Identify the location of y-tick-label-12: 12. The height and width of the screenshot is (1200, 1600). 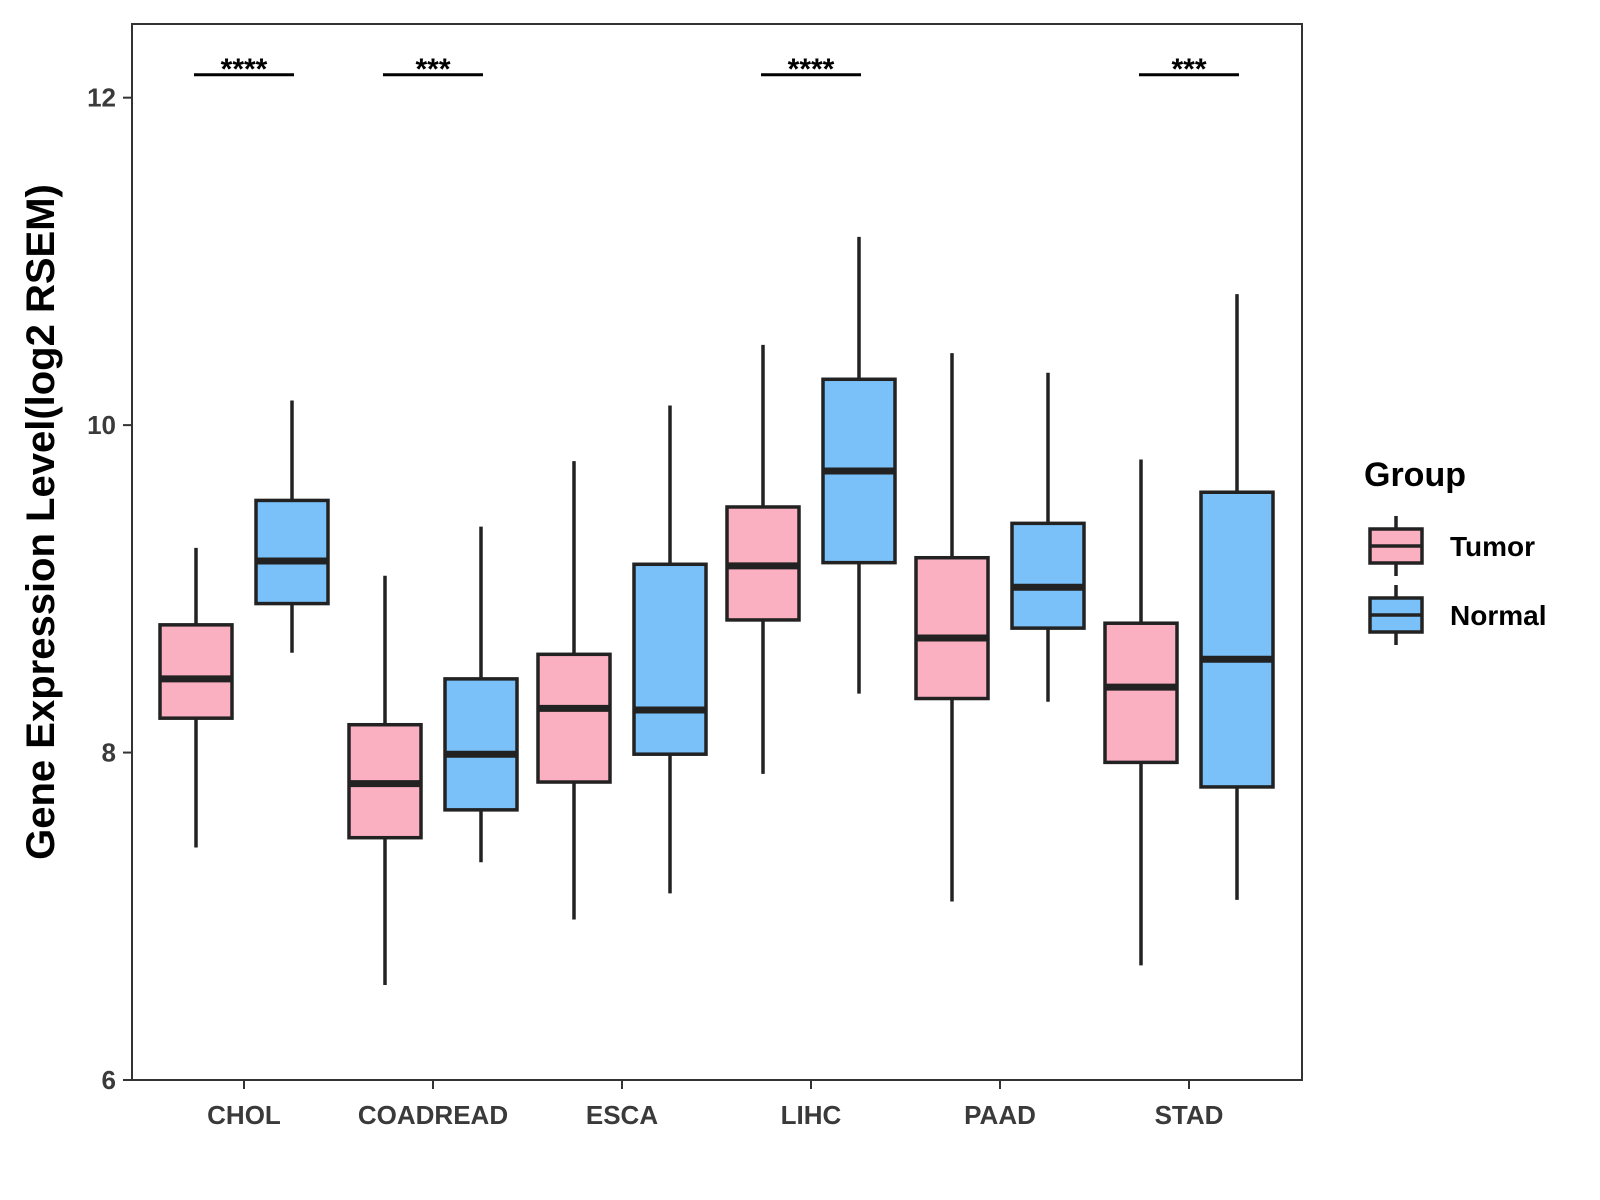
(101, 98).